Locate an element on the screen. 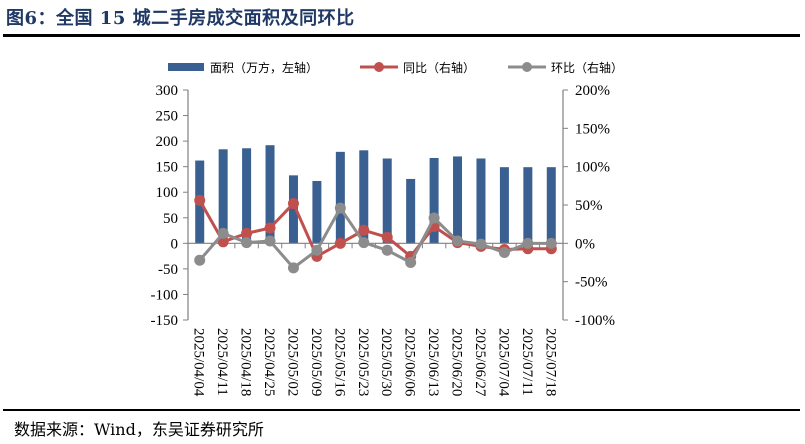 The image size is (805, 444). x-tick-label: 2025/05/02 is located at coordinates (292, 362).